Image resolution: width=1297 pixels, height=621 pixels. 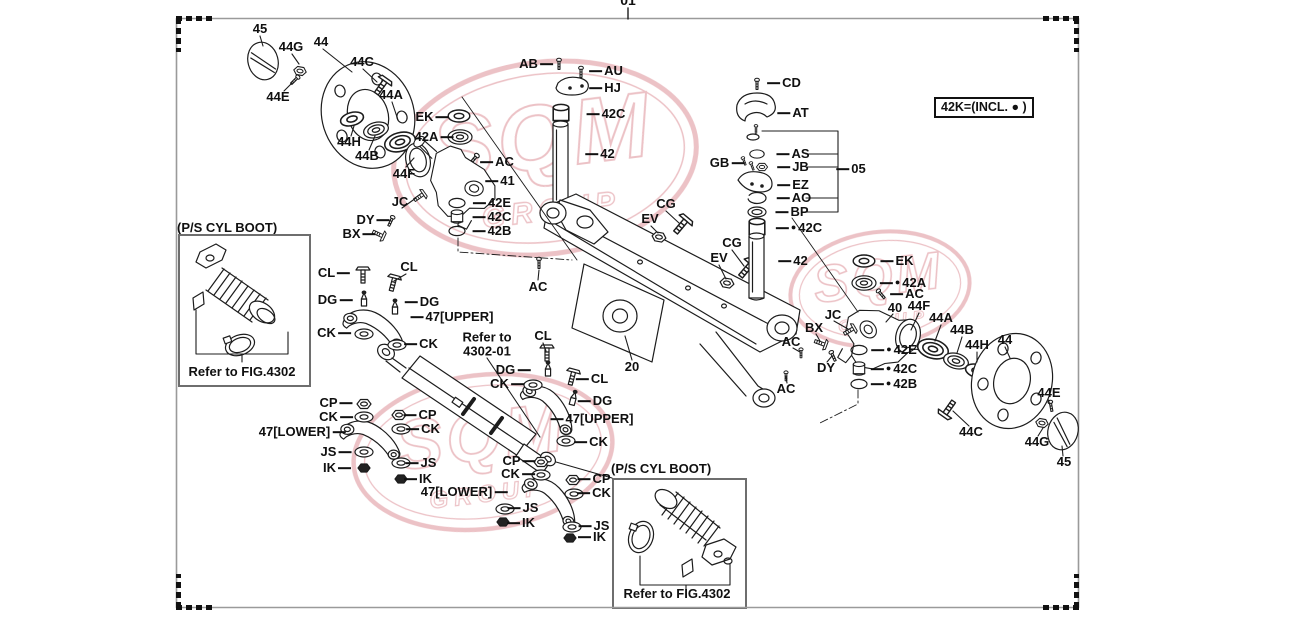 I want to click on part-label-text: 47[LOWER], so click(x=456, y=492).